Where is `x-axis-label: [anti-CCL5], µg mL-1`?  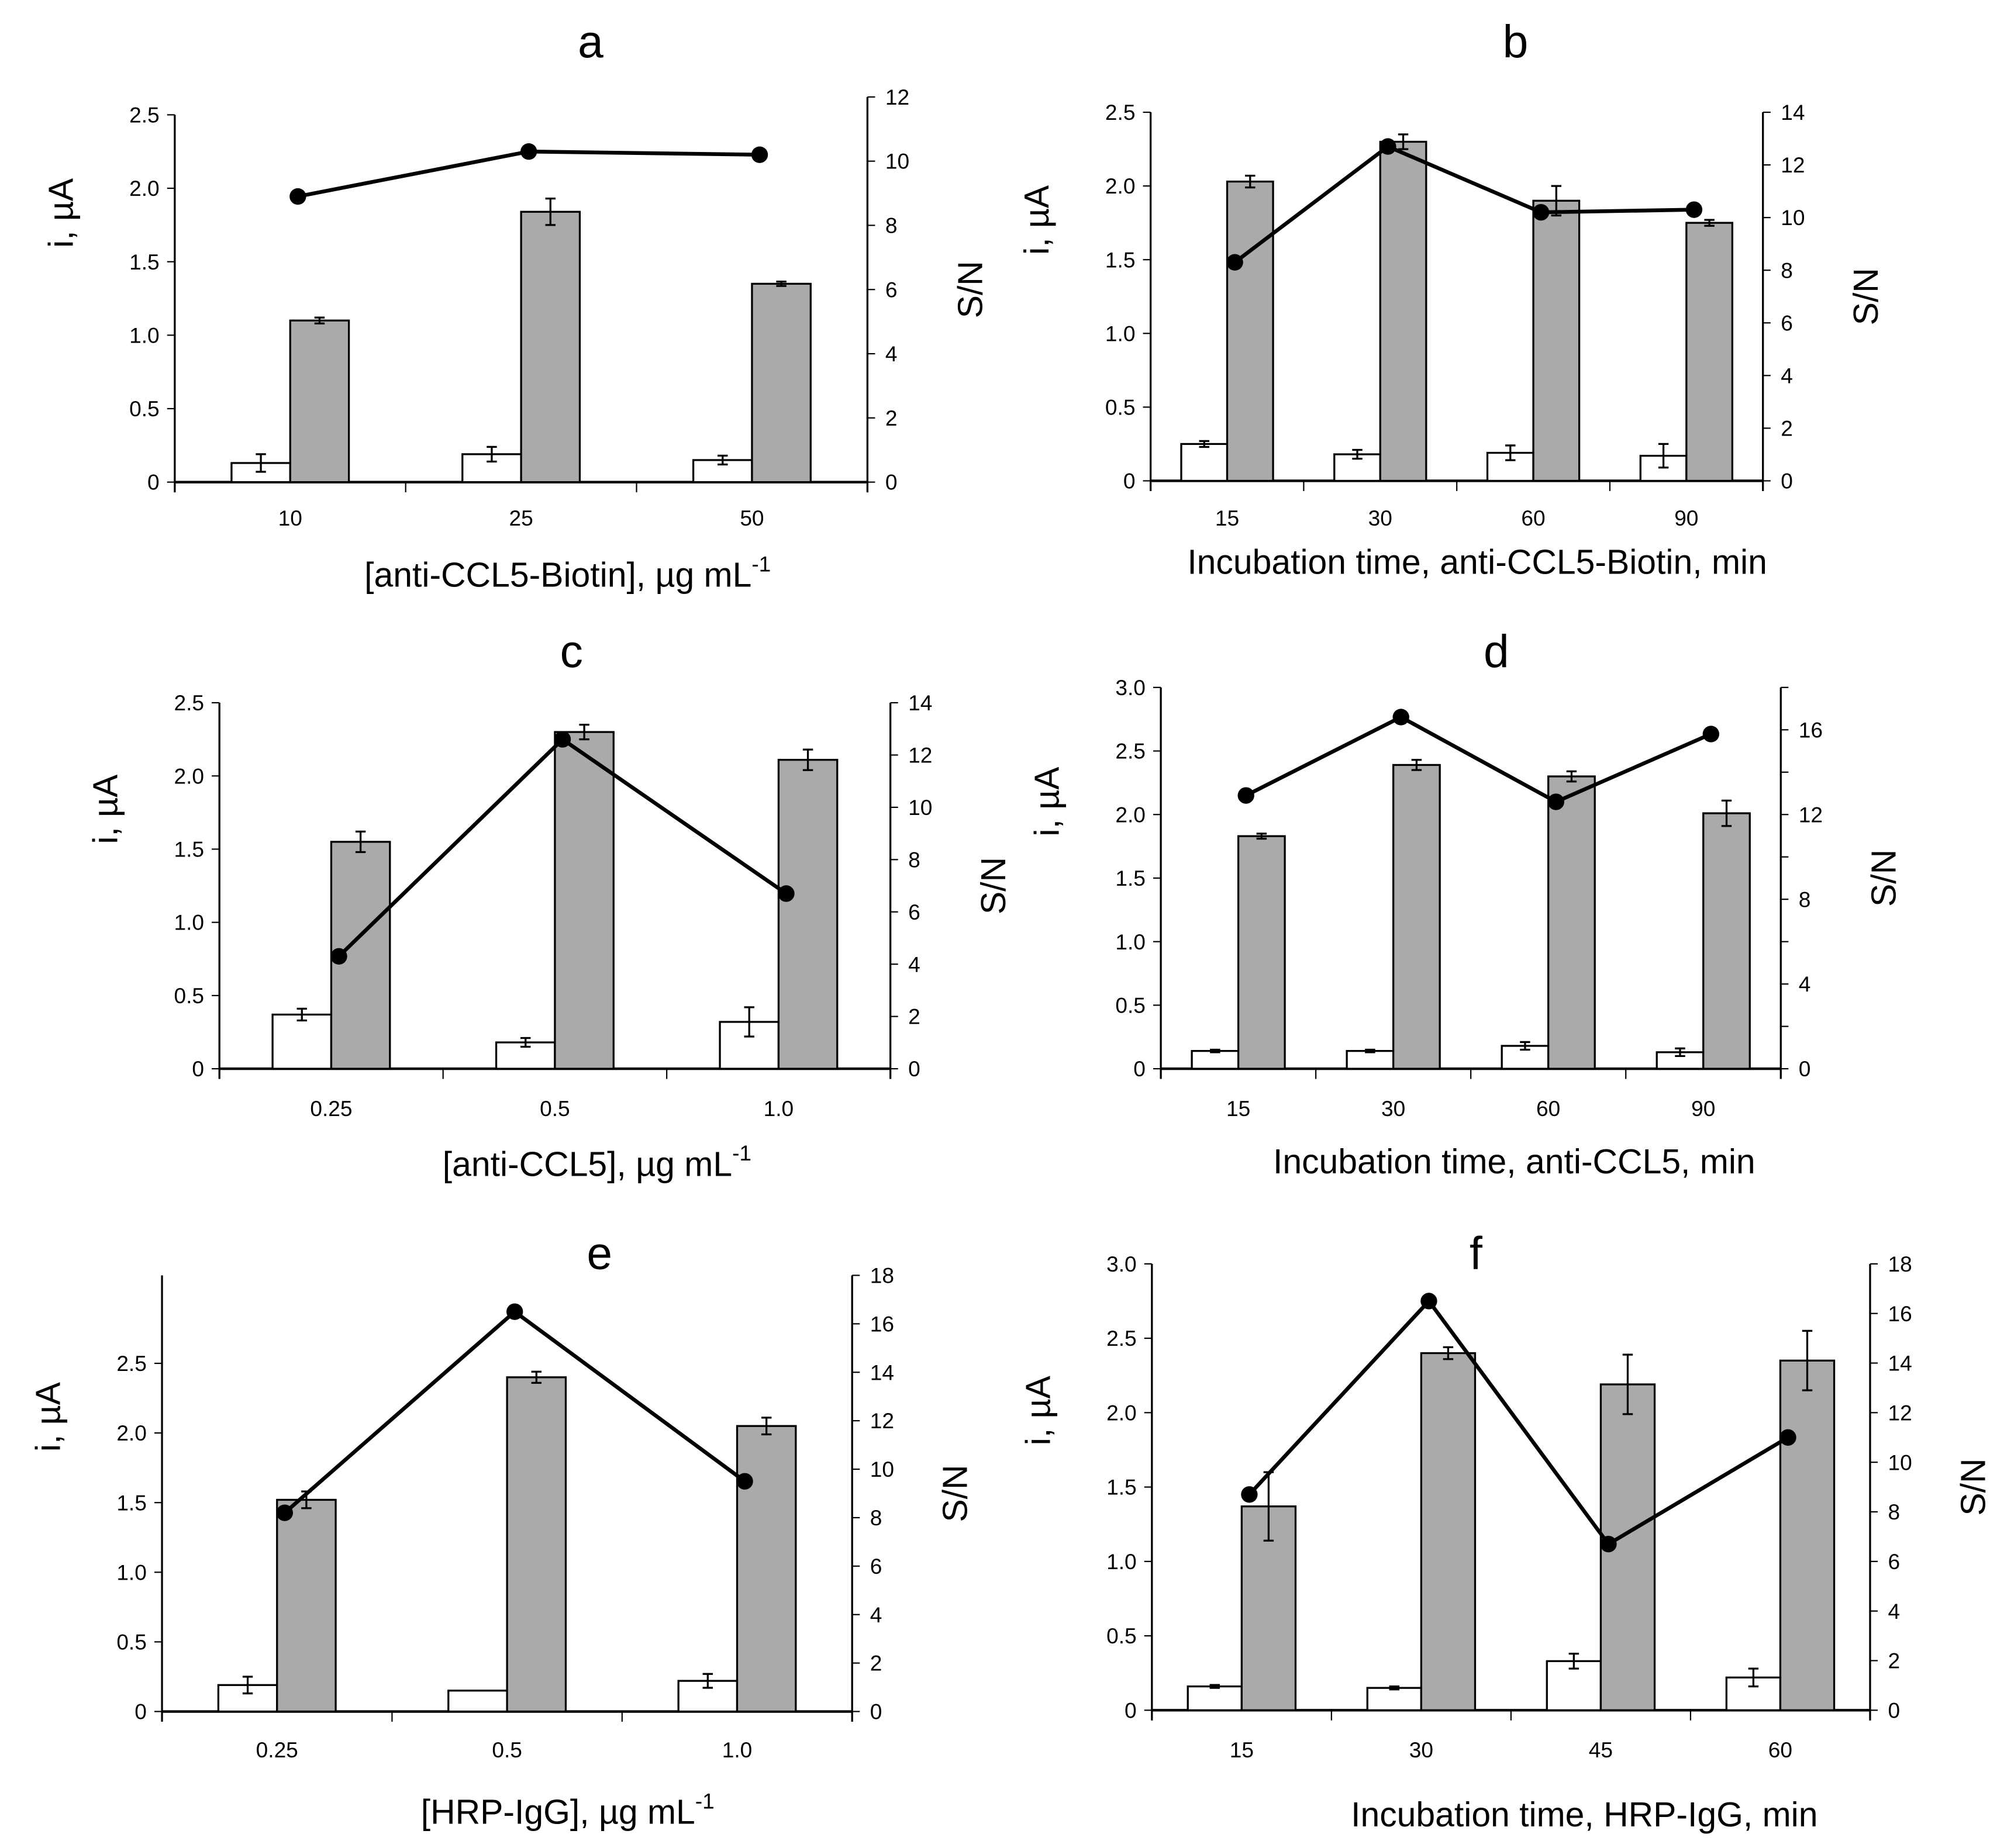 x-axis-label: [anti-CCL5], µg mL-1 is located at coordinates (597, 1162).